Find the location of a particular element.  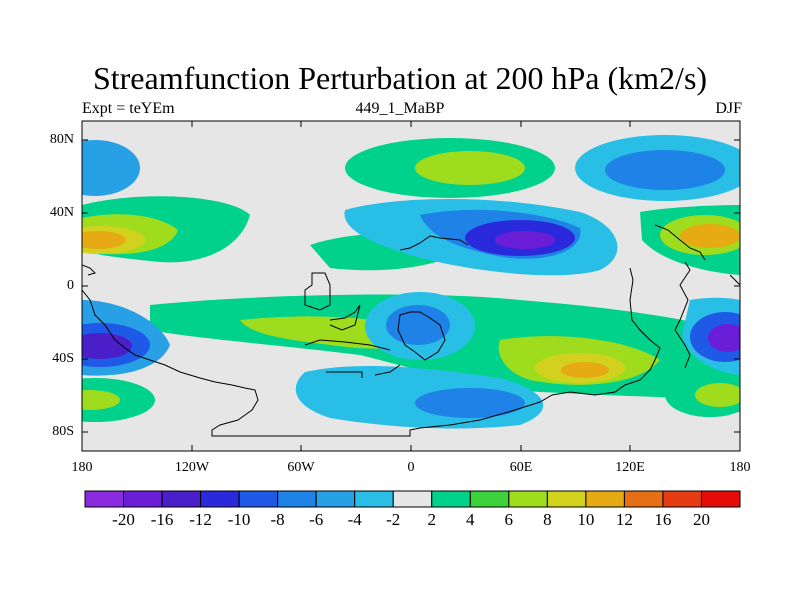

colorbar-label: 8 is located at coordinates (547, 519).